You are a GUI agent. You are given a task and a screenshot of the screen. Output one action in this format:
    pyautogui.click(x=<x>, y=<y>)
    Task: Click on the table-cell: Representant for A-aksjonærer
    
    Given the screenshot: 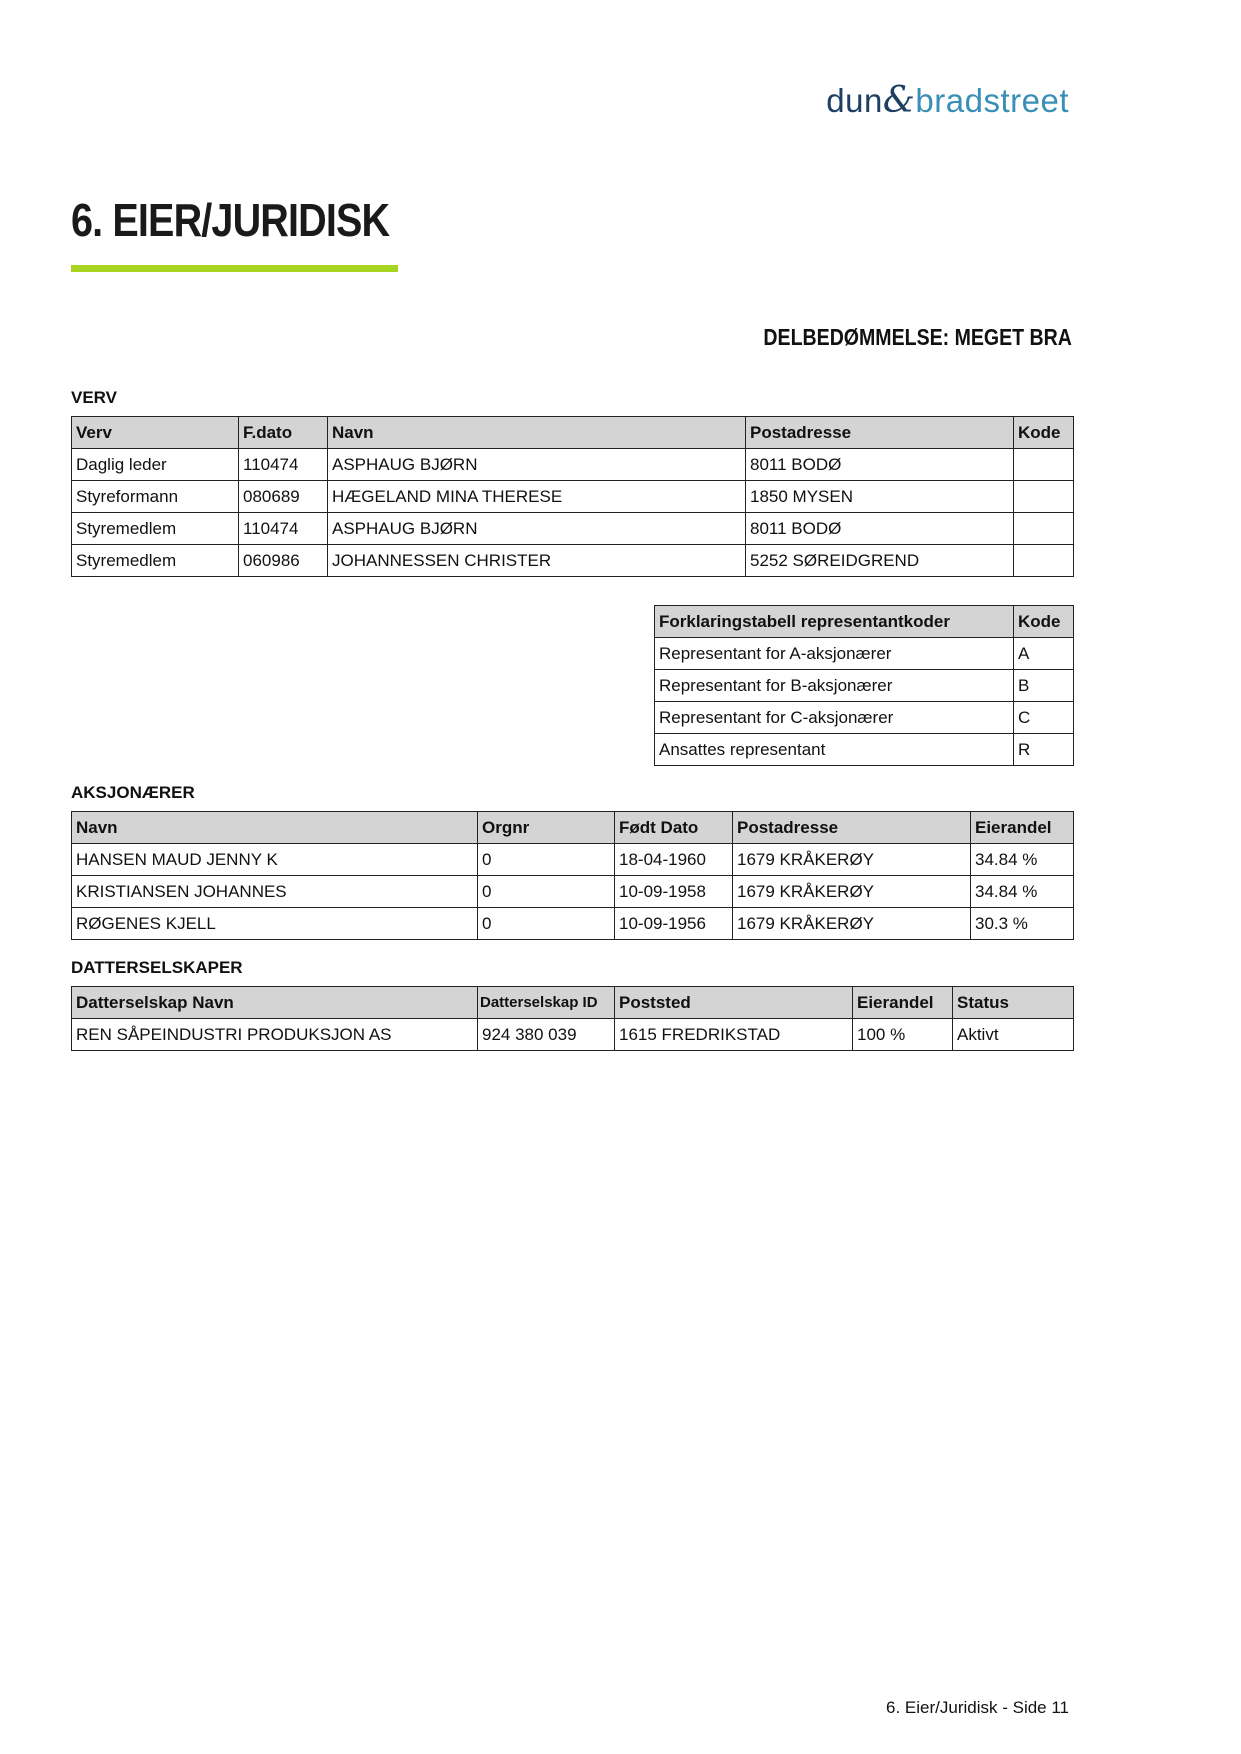 What is the action you would take?
    pyautogui.click(x=834, y=653)
    